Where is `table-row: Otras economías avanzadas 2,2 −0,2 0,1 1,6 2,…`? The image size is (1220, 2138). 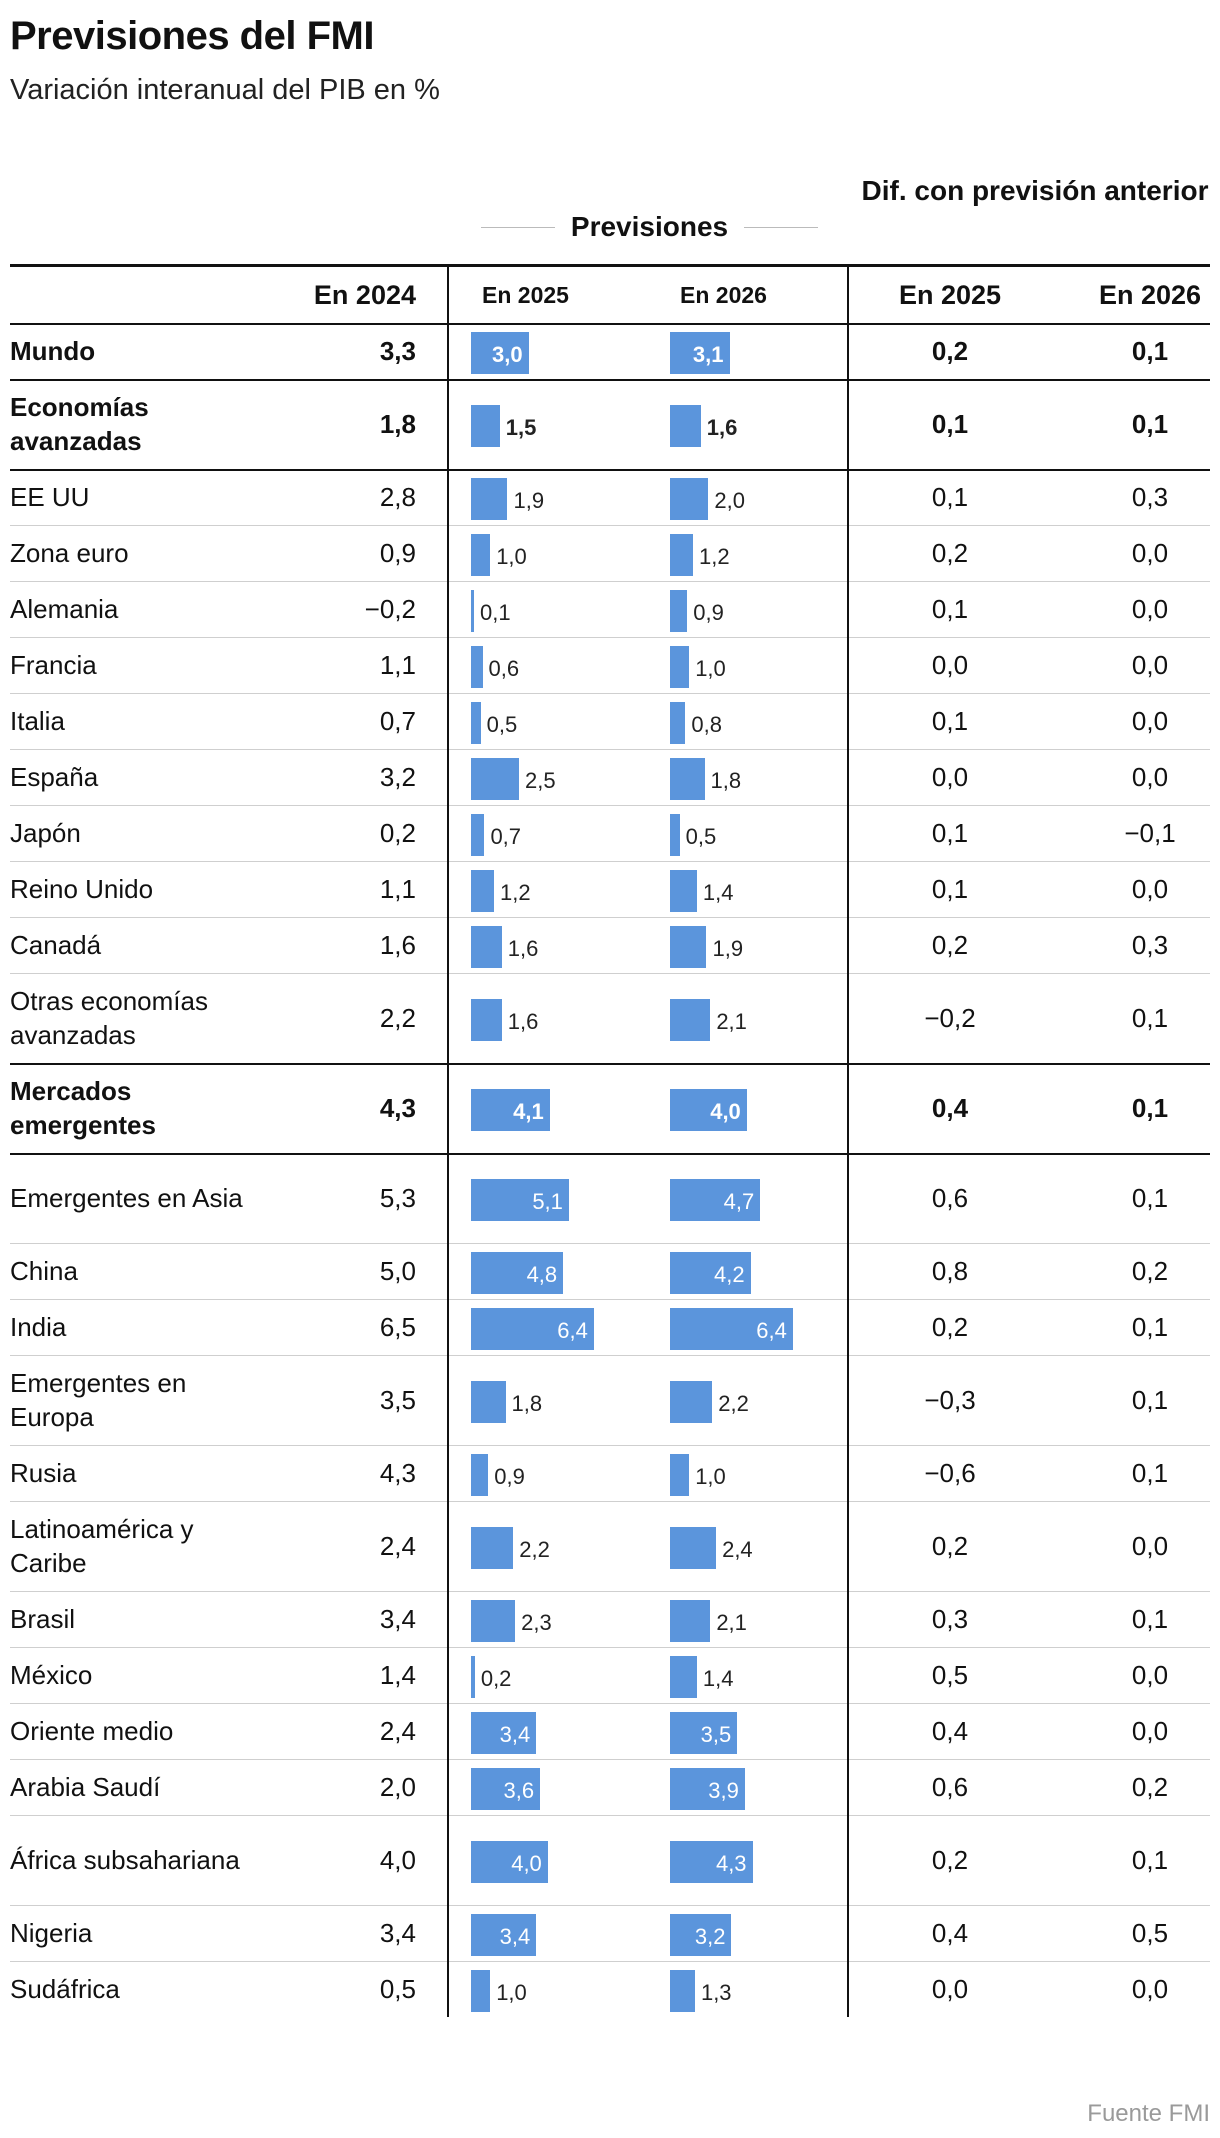
table-row: Otras economías avanzadas 2,2 −0,2 0,1 1,6 2,… is located at coordinates (610, 1018).